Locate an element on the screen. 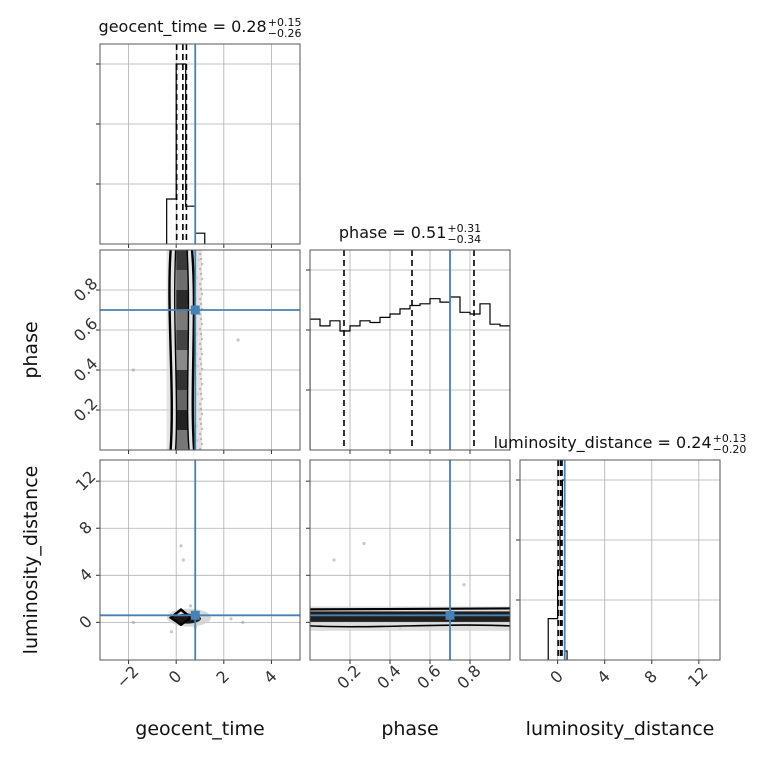 The image size is (760, 760). x-axis-label-phase: phase is located at coordinates (409, 729).